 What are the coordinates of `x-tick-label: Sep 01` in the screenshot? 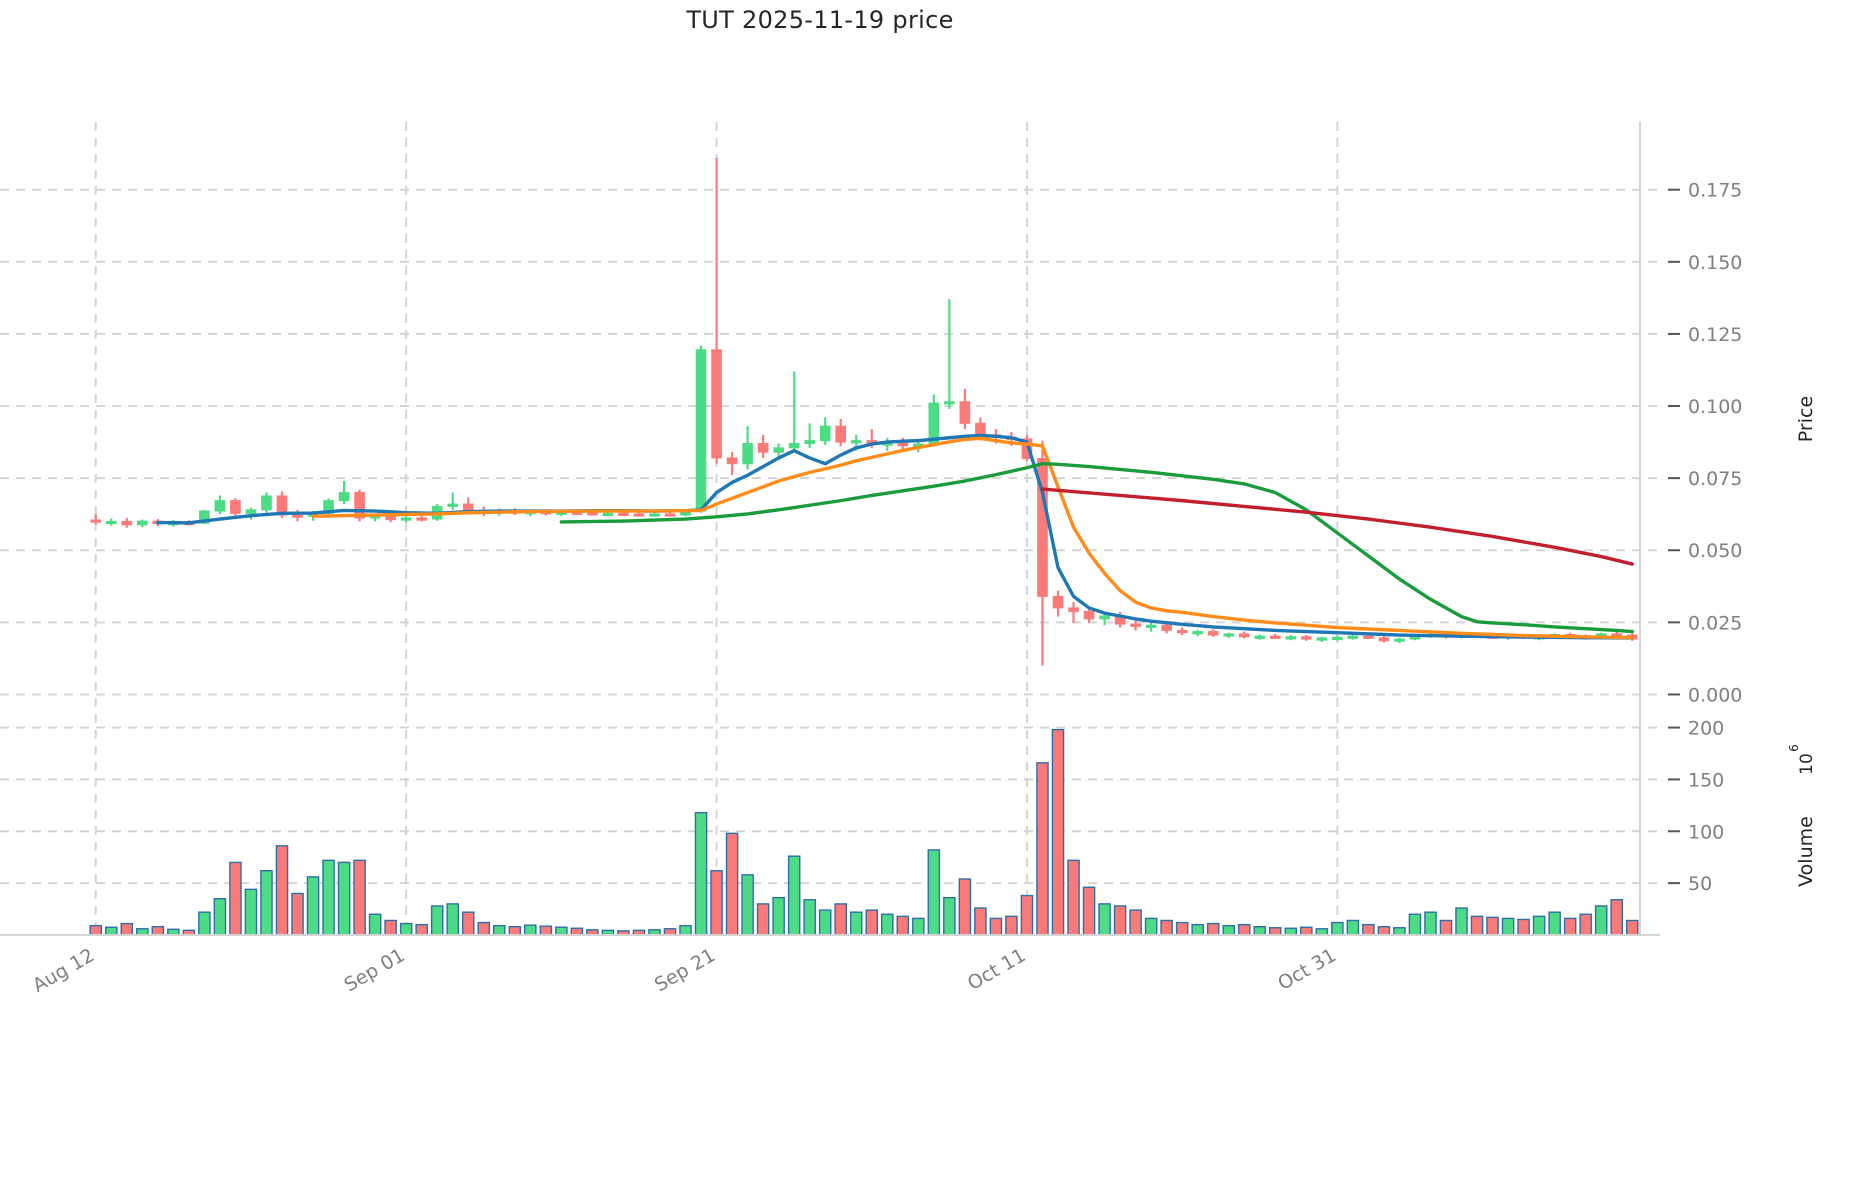 It's located at (374, 970).